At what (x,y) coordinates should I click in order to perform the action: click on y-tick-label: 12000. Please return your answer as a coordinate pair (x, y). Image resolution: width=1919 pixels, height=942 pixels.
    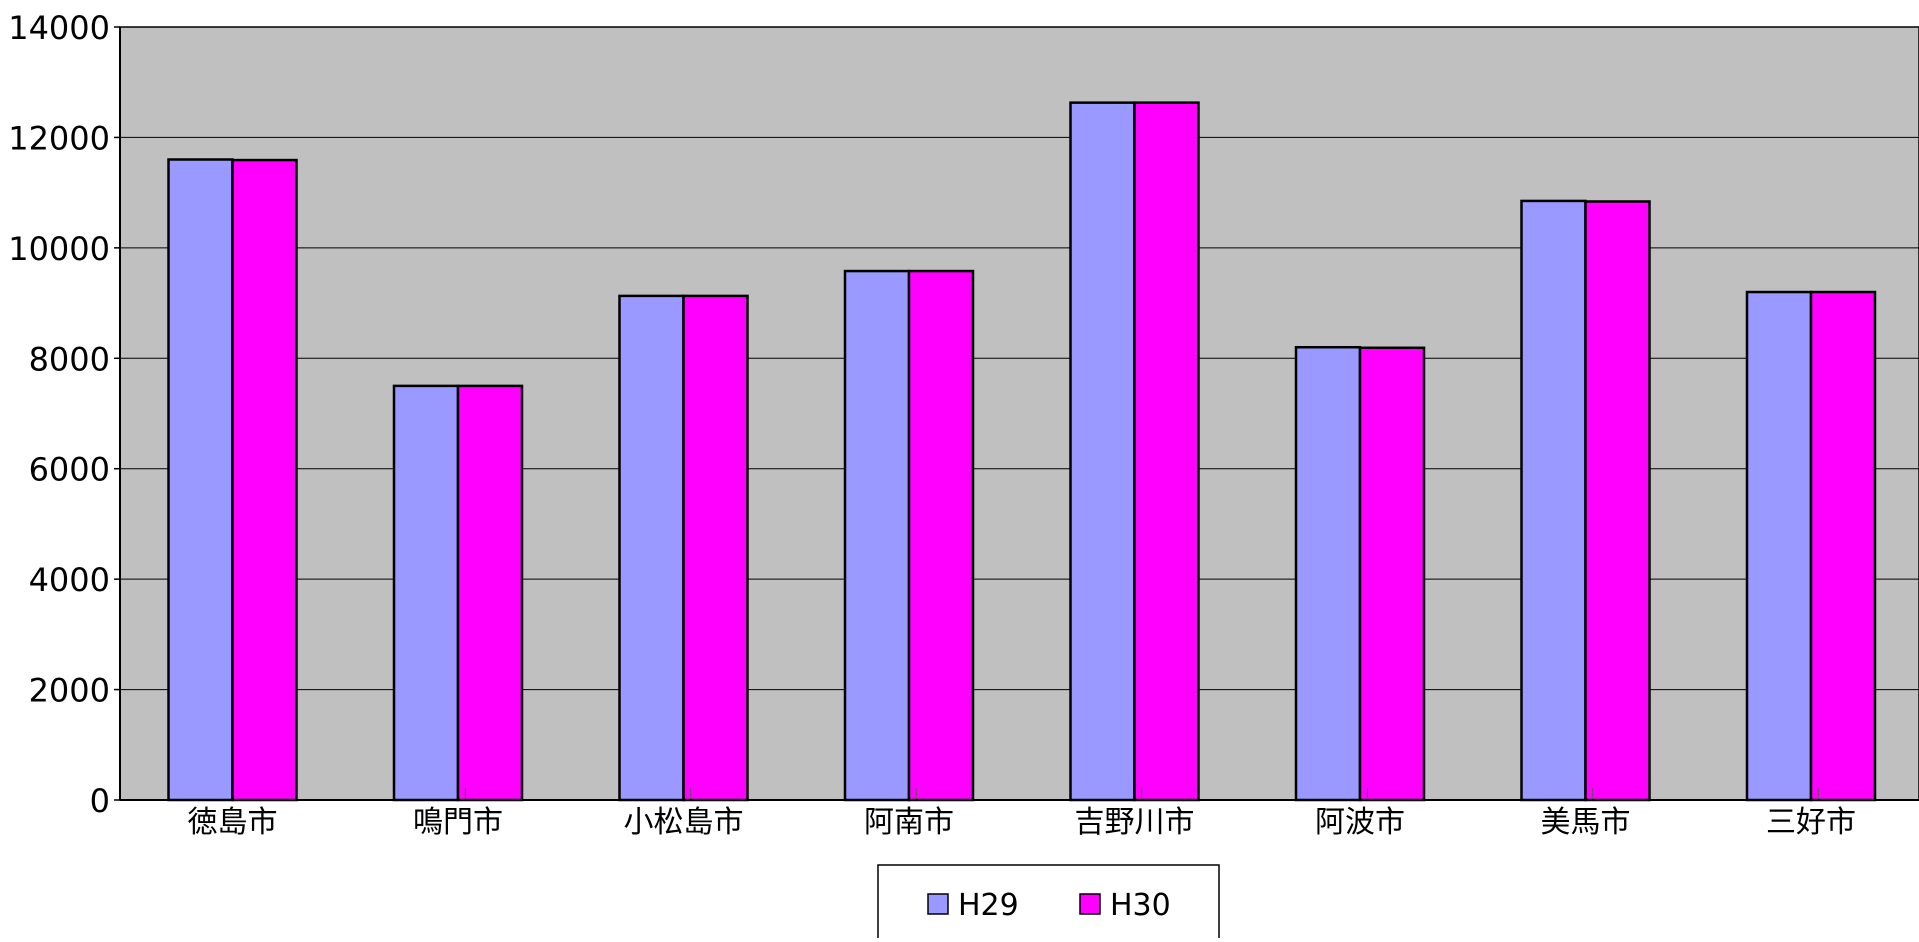
    Looking at the image, I should click on (59, 138).